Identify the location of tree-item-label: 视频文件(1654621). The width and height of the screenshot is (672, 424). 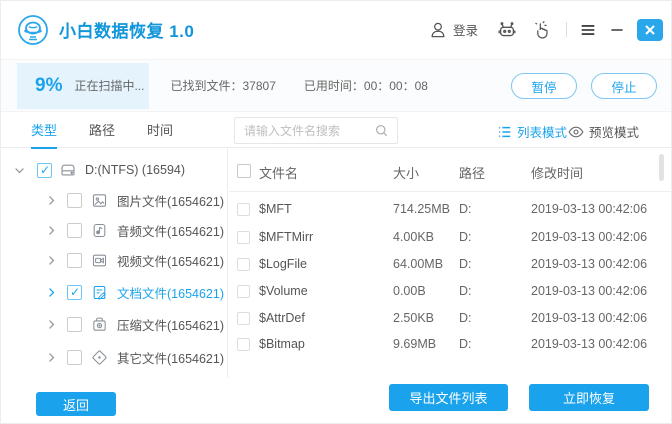
(170, 261).